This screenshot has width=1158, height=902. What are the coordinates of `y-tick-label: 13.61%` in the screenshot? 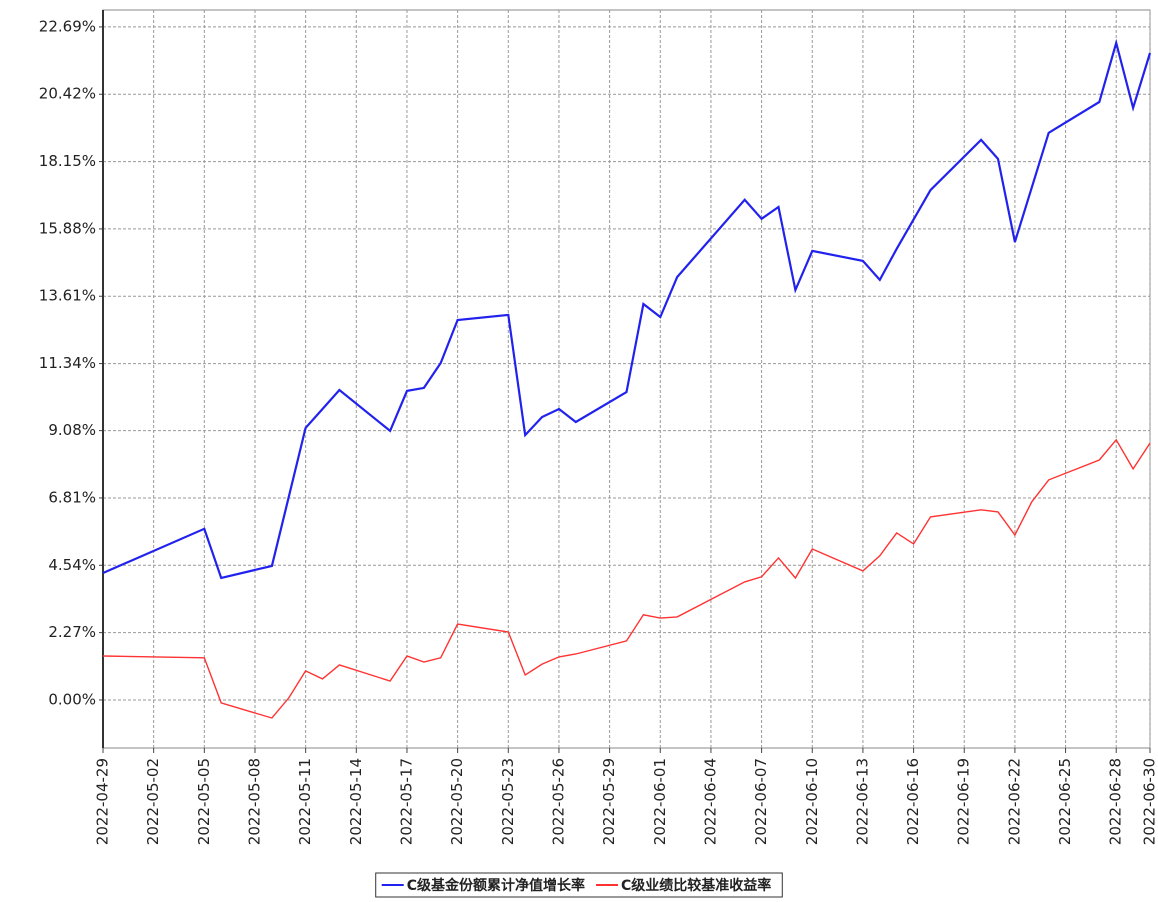 It's located at (67, 296).